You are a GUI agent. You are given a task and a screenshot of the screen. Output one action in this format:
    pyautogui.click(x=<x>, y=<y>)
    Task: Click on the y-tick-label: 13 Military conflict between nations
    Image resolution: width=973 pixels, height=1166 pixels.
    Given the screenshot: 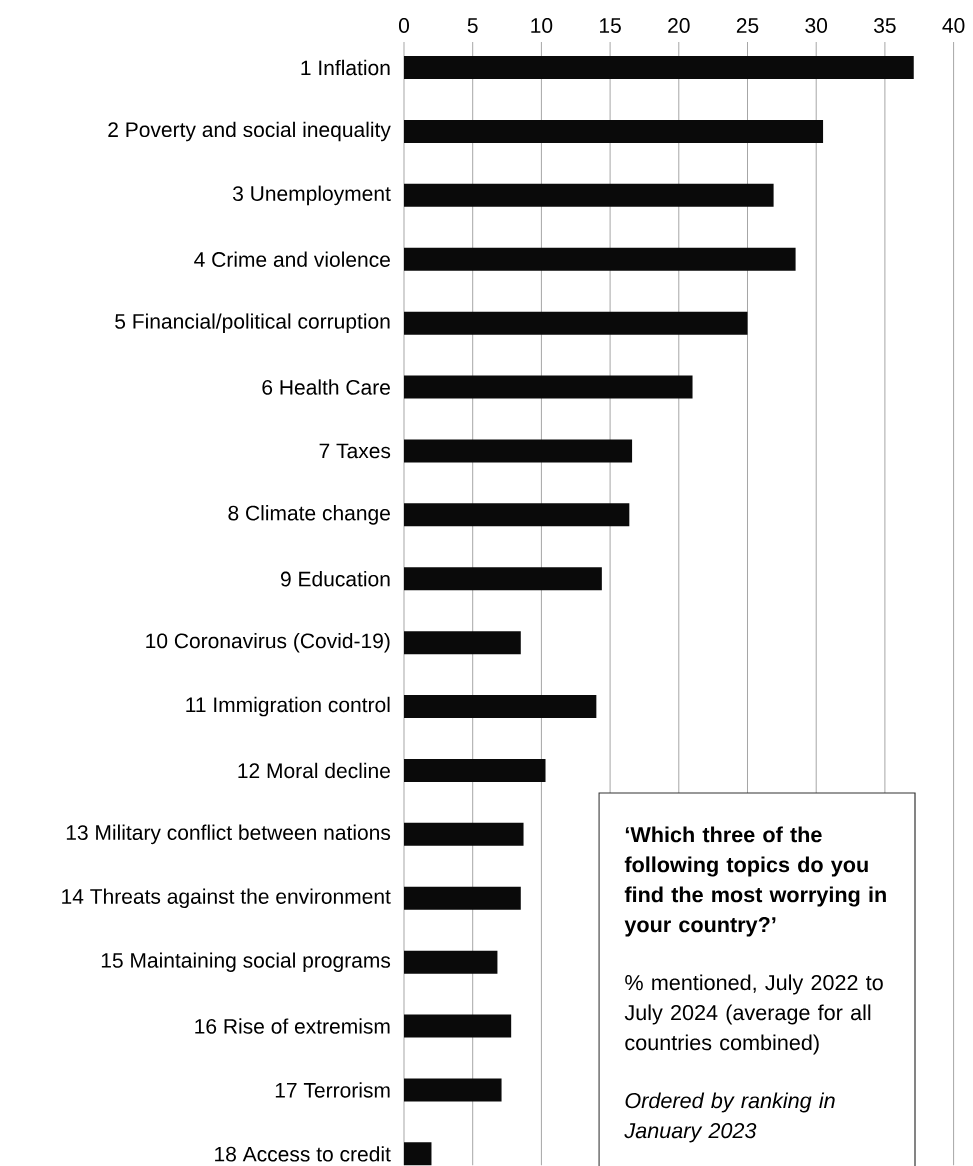 What is the action you would take?
    pyautogui.click(x=228, y=834)
    